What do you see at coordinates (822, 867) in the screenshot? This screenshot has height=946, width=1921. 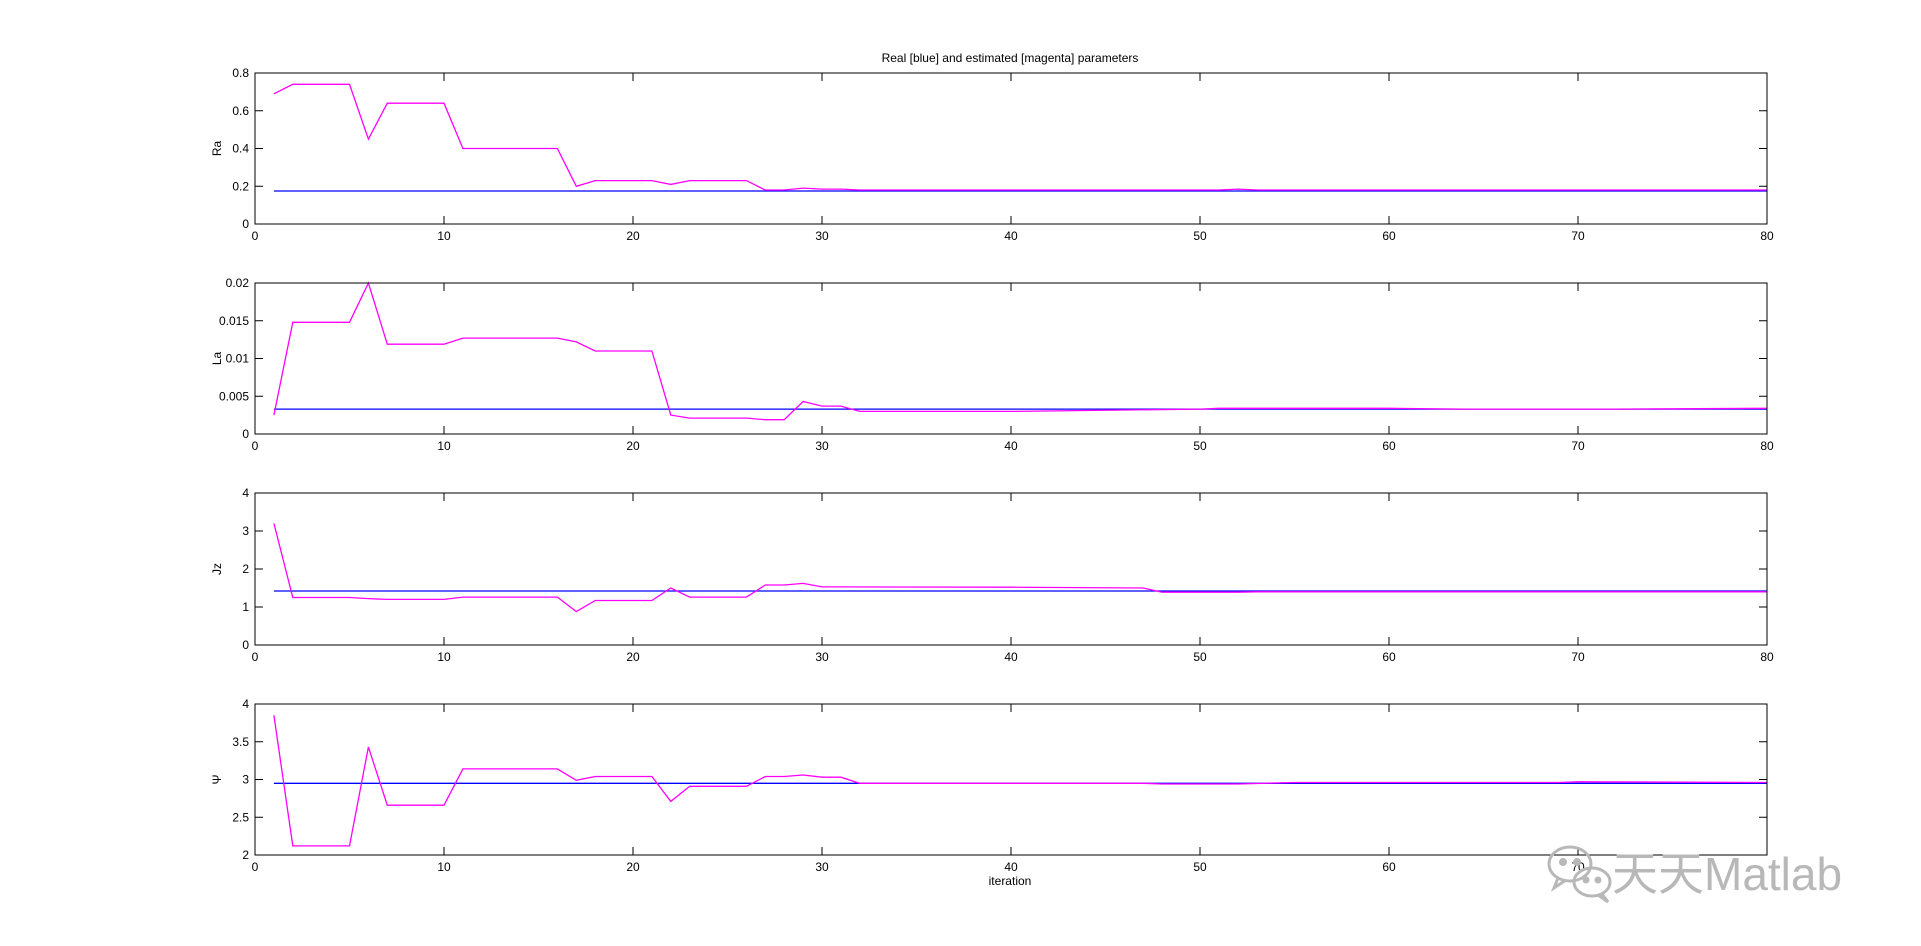 I see `psi-x-tick-label: 30` at bounding box center [822, 867].